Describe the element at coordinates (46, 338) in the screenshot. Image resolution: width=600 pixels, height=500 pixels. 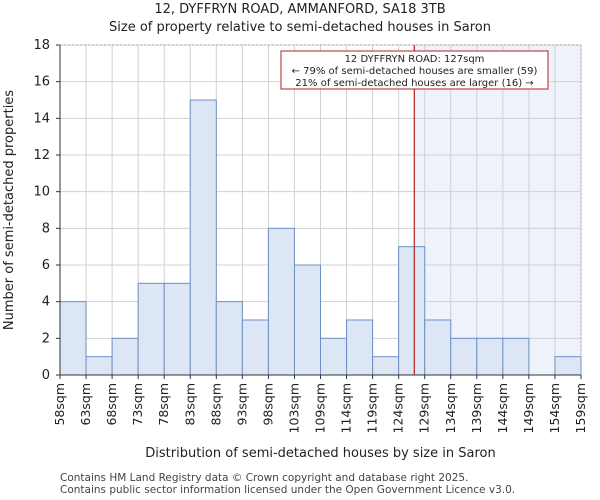
I see `y-tick-label: 2` at that location.